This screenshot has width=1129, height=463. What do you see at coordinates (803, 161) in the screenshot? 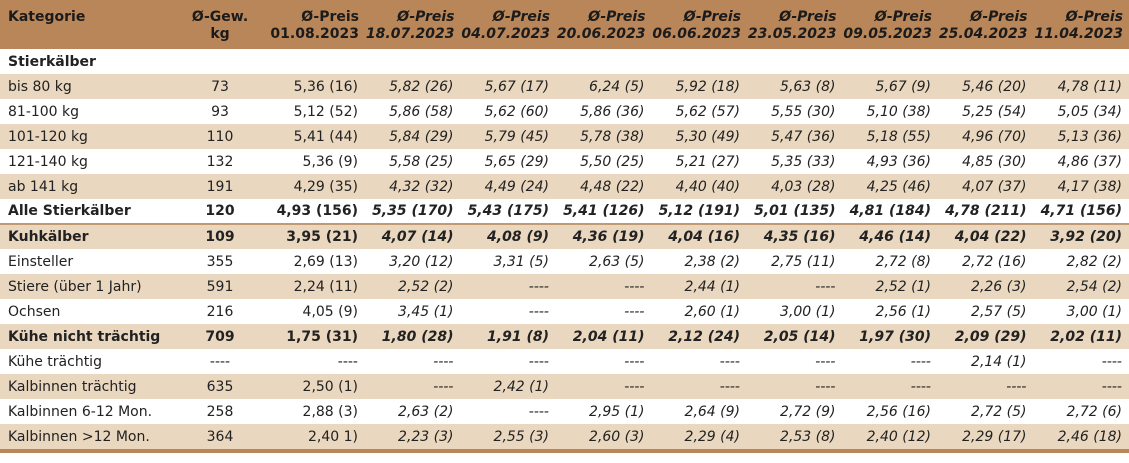
I see `price-cell: 5,35 (33)` at bounding box center [803, 161].